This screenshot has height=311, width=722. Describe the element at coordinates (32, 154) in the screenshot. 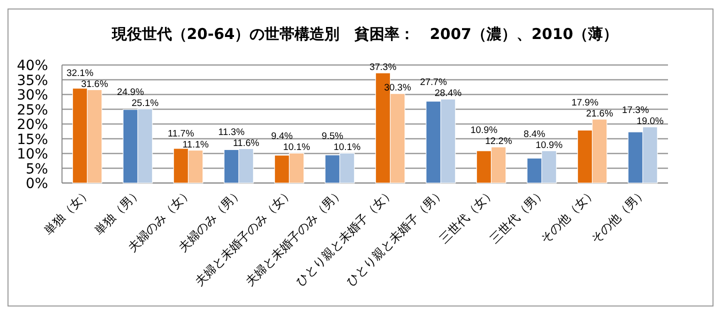

I see `y-tick-label: 10%` at that location.